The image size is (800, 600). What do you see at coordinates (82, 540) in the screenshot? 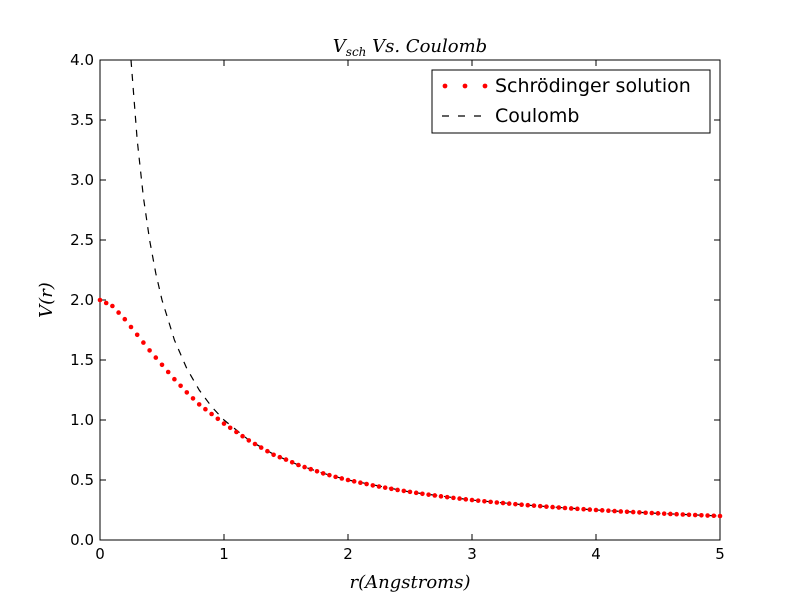
I see `y-tick-label: 0.0` at bounding box center [82, 540].